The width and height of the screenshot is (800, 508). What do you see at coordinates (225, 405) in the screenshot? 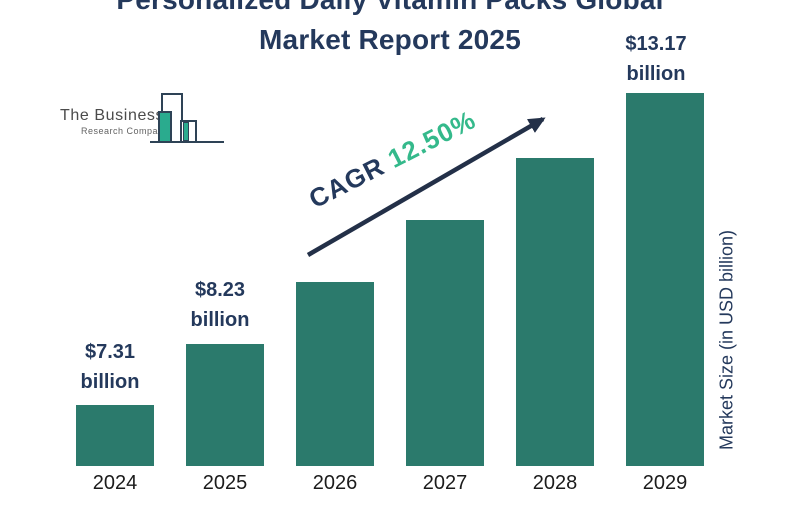
I see `bar-2025` at bounding box center [225, 405].